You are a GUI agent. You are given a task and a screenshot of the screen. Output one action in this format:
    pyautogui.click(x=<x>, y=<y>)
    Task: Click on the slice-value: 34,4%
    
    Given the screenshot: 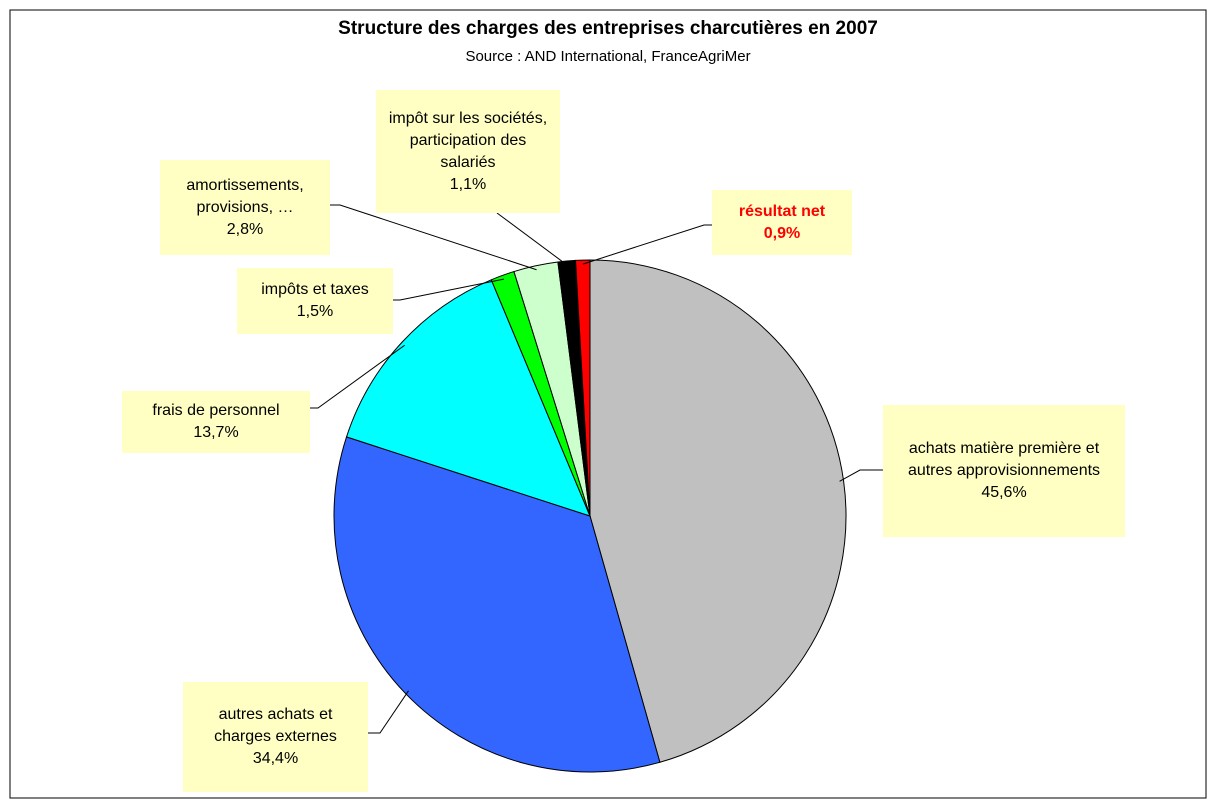 What is the action you would take?
    pyautogui.click(x=275, y=758)
    